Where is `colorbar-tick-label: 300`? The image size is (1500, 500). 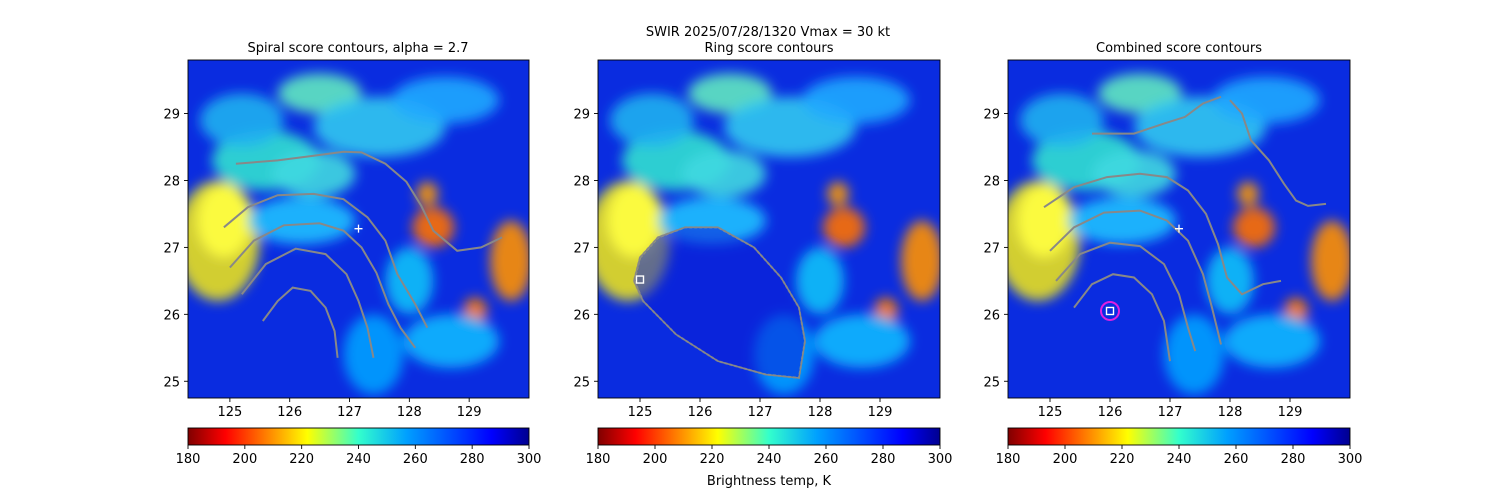 colorbar-tick-label: 300 is located at coordinates (1350, 459).